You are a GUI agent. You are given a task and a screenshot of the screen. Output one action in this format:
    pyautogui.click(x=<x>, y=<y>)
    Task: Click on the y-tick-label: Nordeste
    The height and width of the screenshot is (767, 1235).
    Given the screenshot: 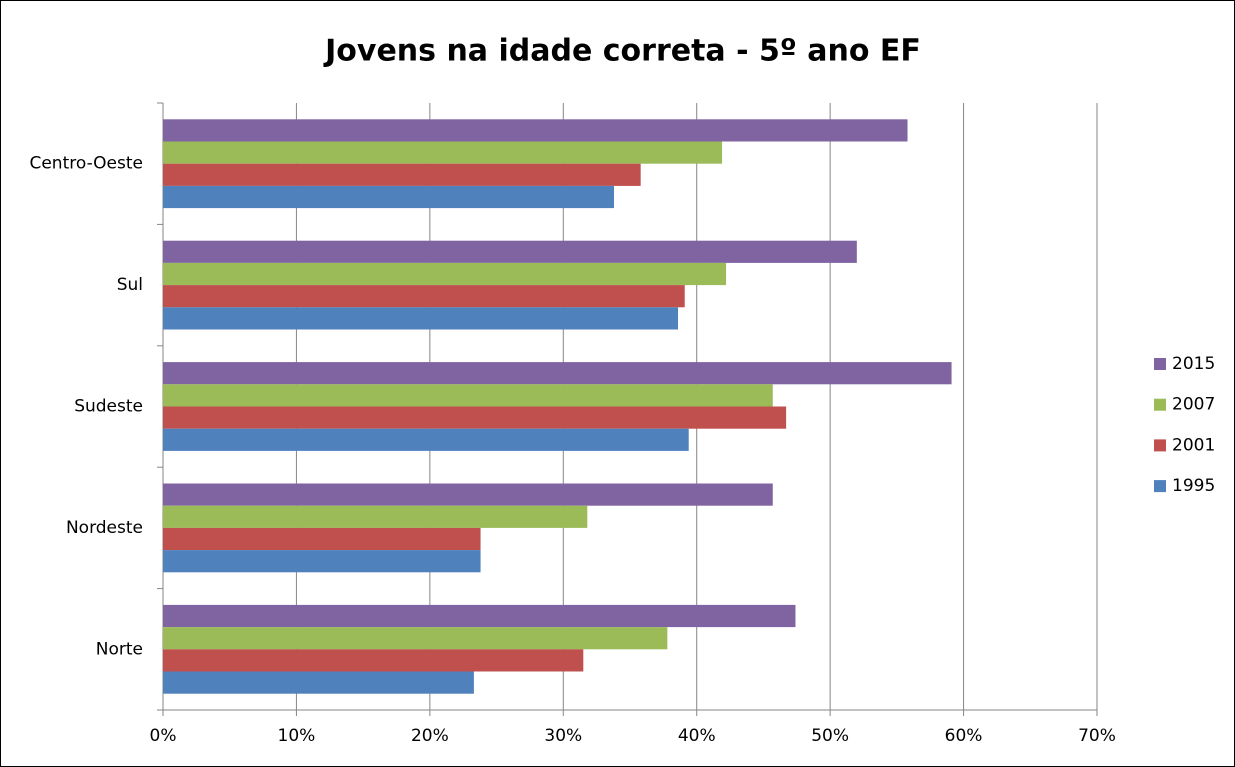 What is the action you would take?
    pyautogui.click(x=104, y=528)
    